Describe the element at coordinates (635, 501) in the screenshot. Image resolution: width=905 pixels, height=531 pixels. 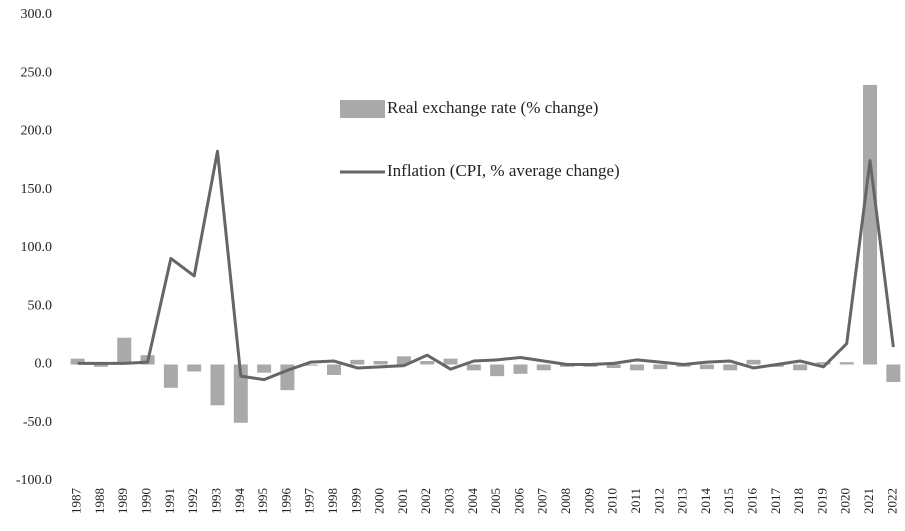
I see `x-tick-label: 2011` at that location.